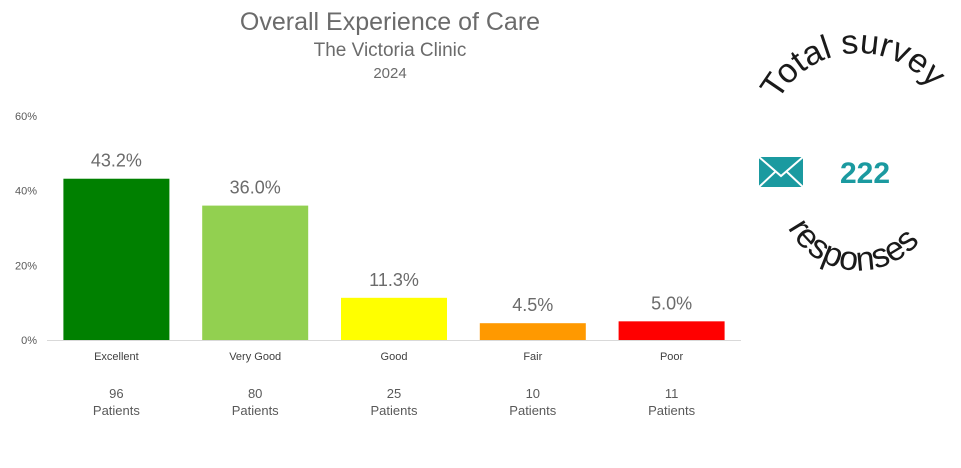 This screenshot has height=468, width=961. What do you see at coordinates (26, 192) in the screenshot?
I see `y-tick-label: 40%` at bounding box center [26, 192].